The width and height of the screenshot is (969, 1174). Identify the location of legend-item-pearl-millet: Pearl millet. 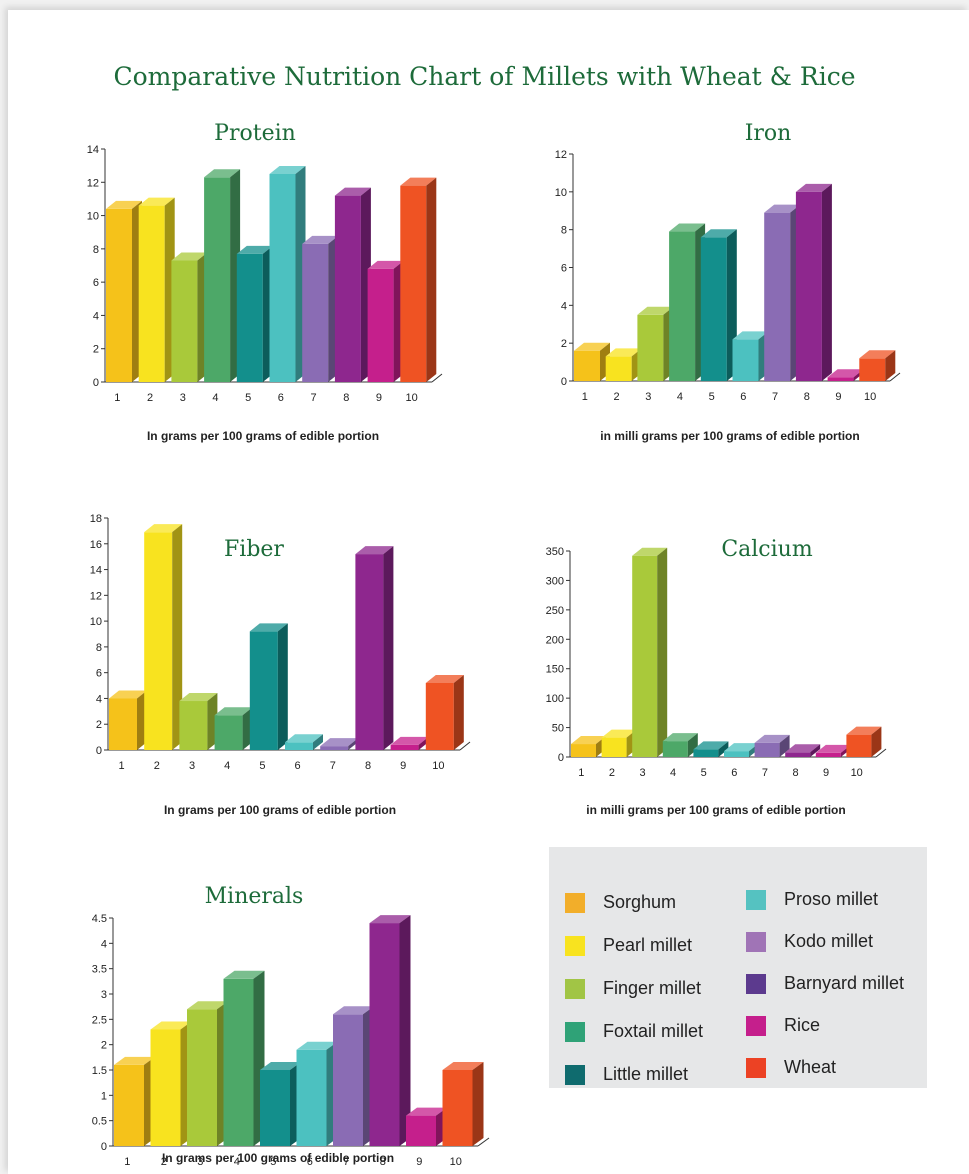
(628, 945).